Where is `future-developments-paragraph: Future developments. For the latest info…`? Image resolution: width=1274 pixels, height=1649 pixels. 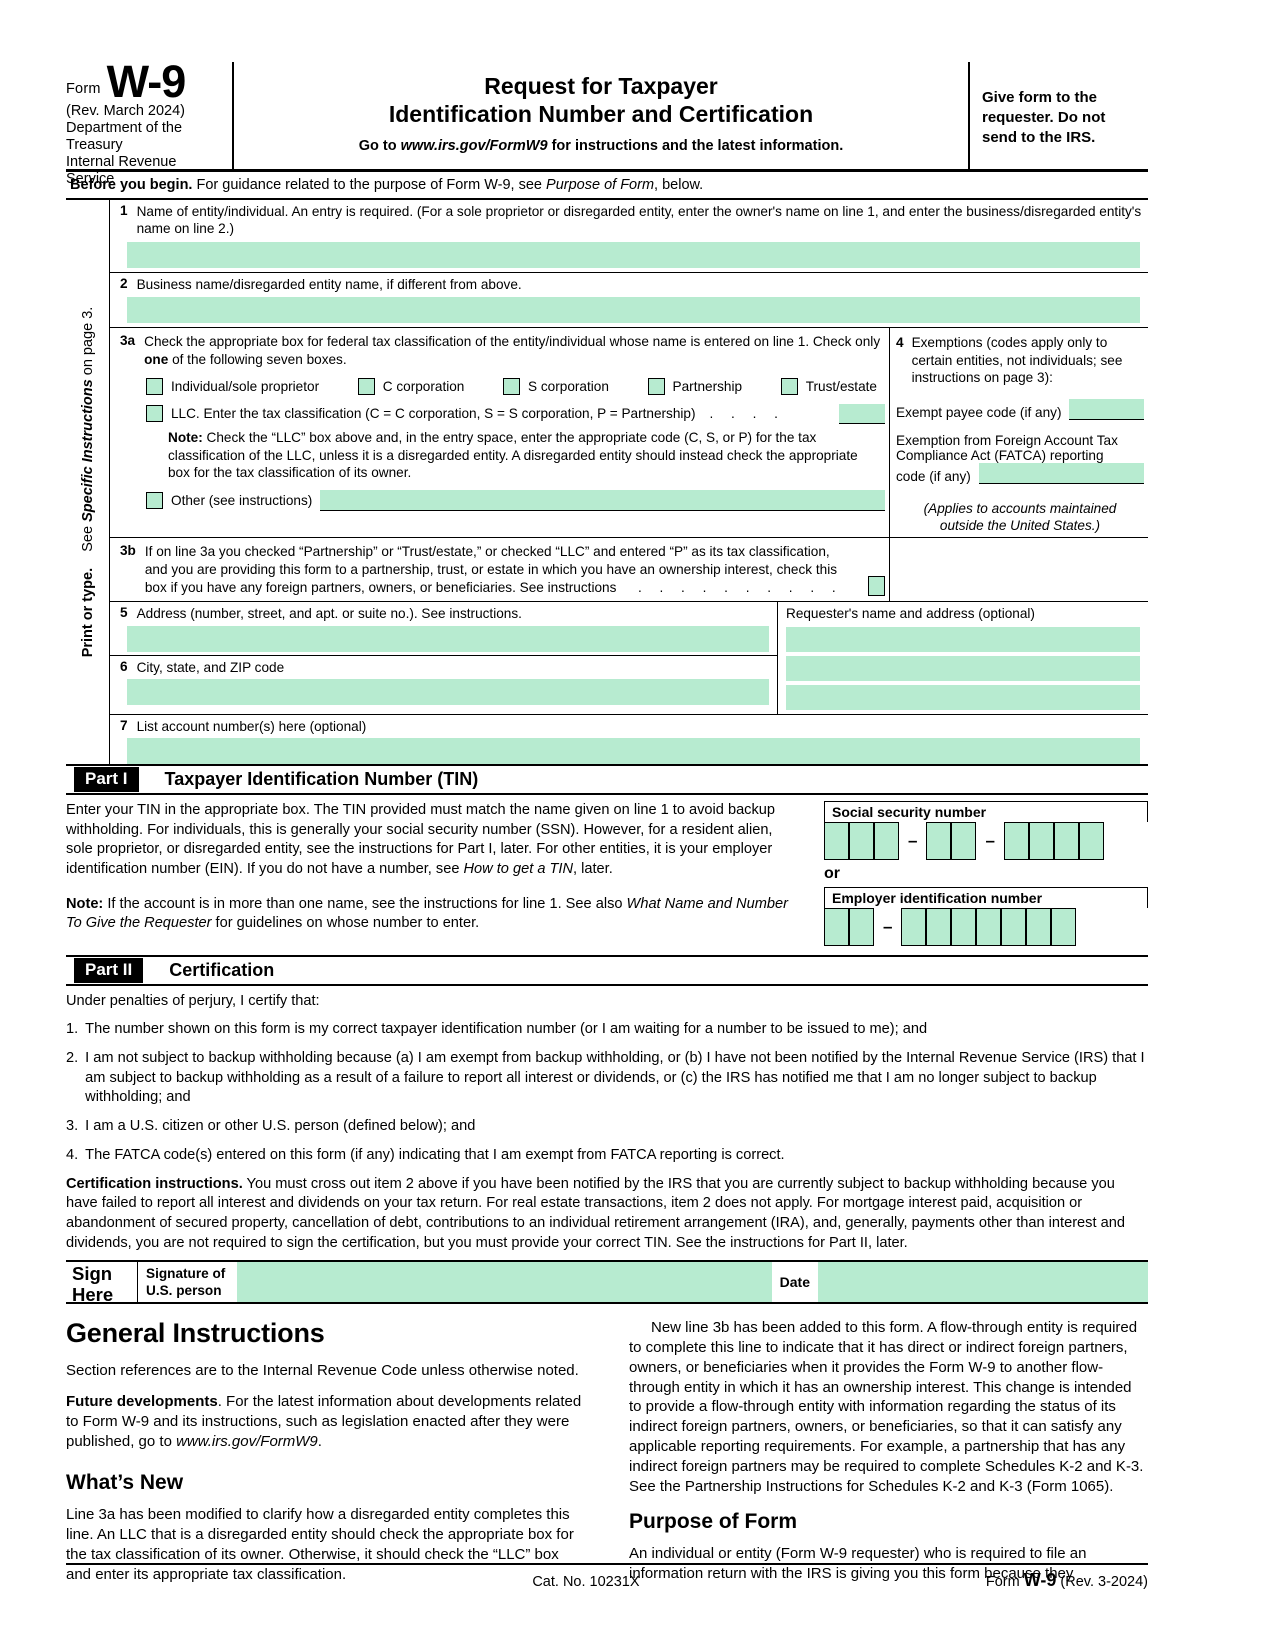
future-developments-paragraph: Future developments. For the latest info… is located at coordinates (325, 1421).